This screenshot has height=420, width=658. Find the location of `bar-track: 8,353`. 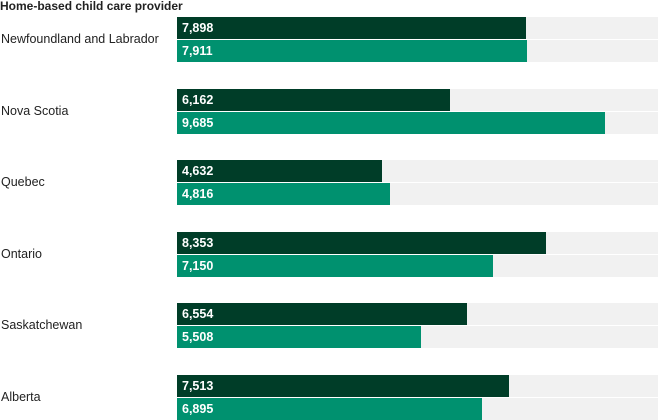

bar-track: 8,353 is located at coordinates (417, 242).